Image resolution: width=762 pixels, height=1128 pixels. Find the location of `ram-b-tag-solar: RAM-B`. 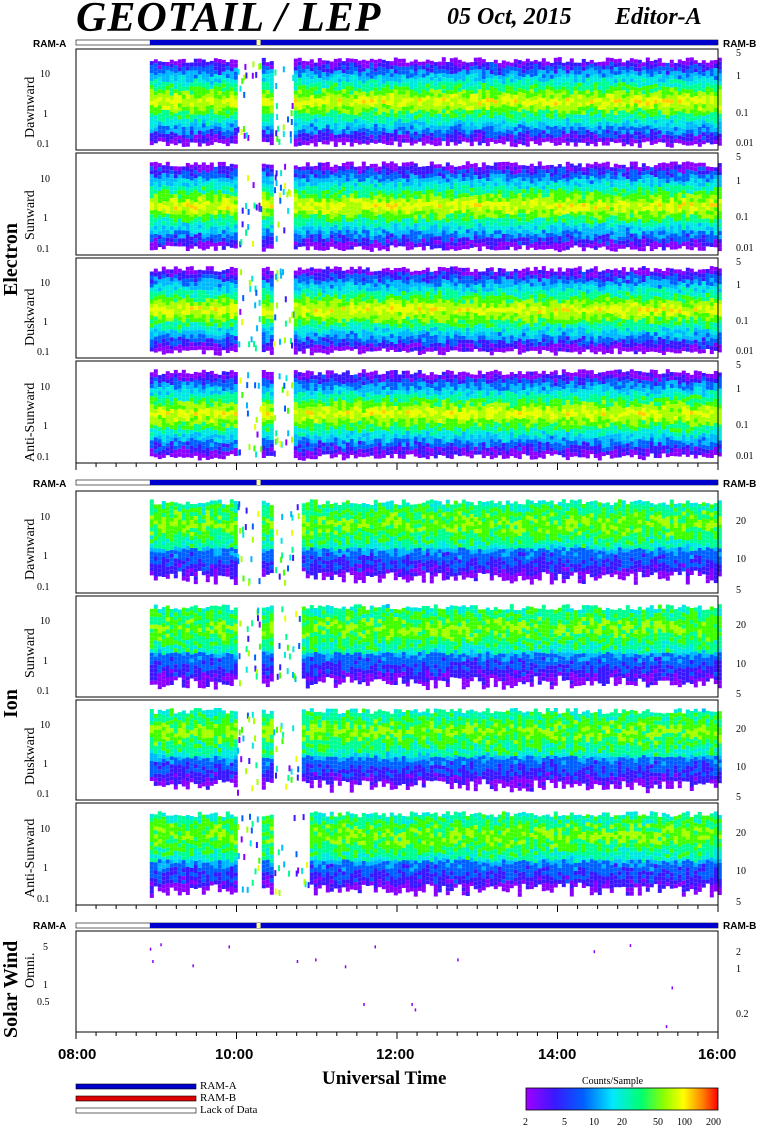

ram-b-tag-solar: RAM-B is located at coordinates (739, 926).